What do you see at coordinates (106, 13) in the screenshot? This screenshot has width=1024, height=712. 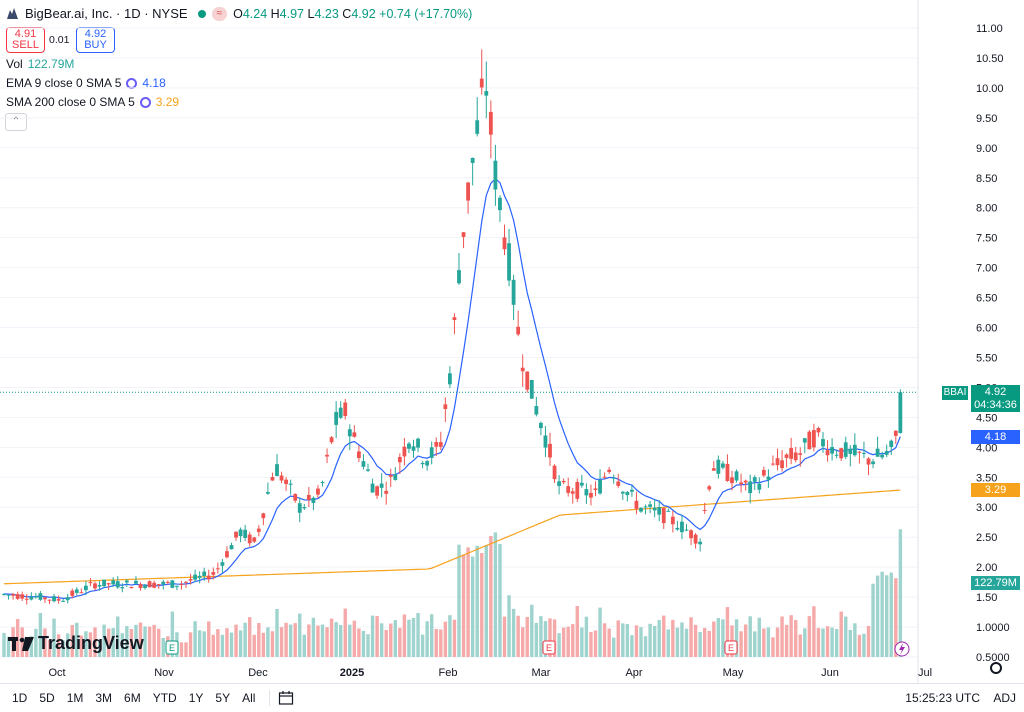 I see `symbol-title: BigBear.ai, Inc. · 1D · NYSE` at bounding box center [106, 13].